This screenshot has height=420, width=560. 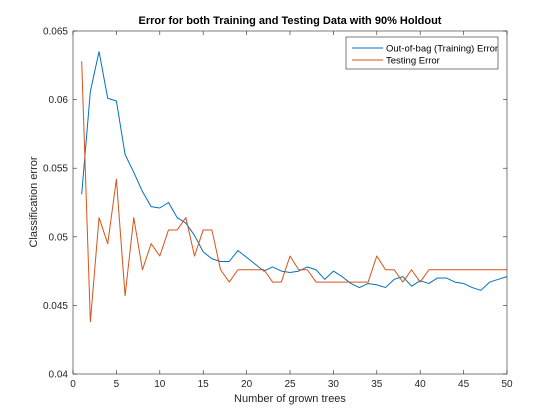 I want to click on x-axis-label: Number of grown trees, so click(x=290, y=399).